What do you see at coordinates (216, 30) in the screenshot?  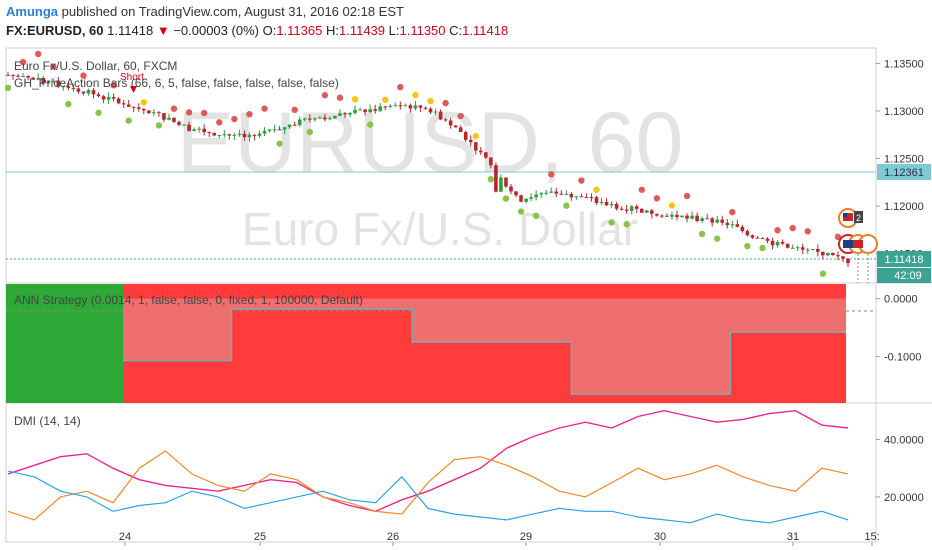 I see `price-change: −0.00003 (0%)` at bounding box center [216, 30].